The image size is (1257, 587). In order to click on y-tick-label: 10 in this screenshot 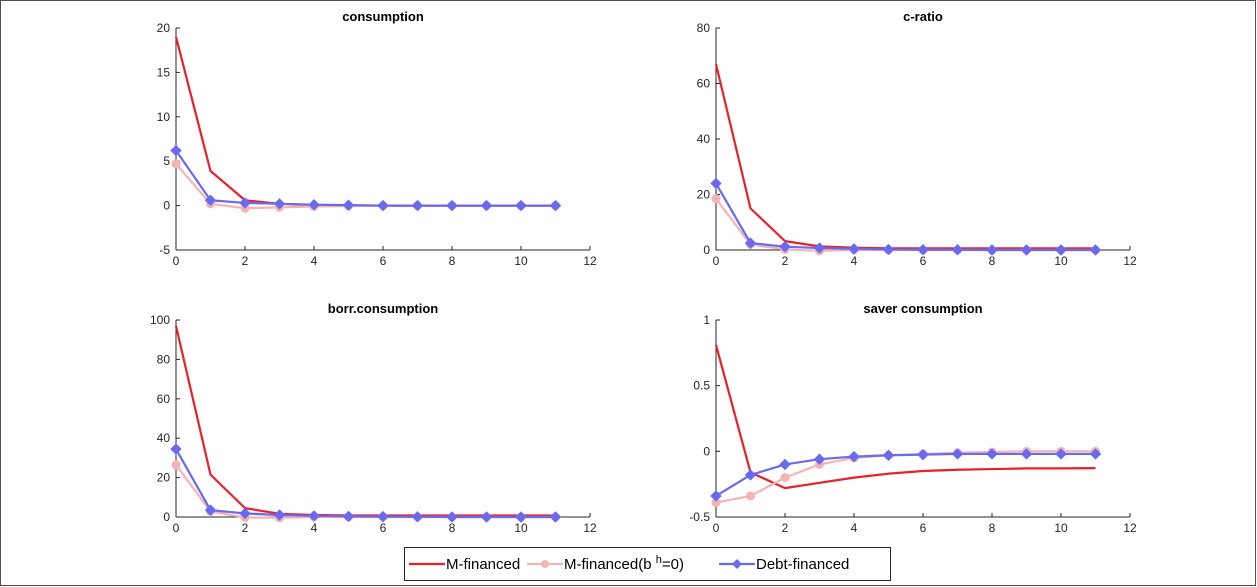, I will do `click(164, 117)`.